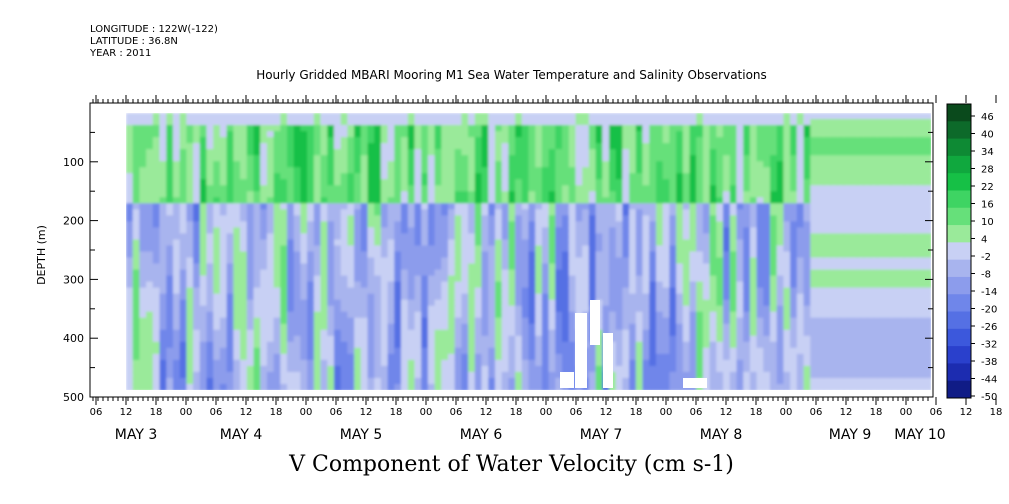  I want to click on x-day-label: MAY 9, so click(850, 435).